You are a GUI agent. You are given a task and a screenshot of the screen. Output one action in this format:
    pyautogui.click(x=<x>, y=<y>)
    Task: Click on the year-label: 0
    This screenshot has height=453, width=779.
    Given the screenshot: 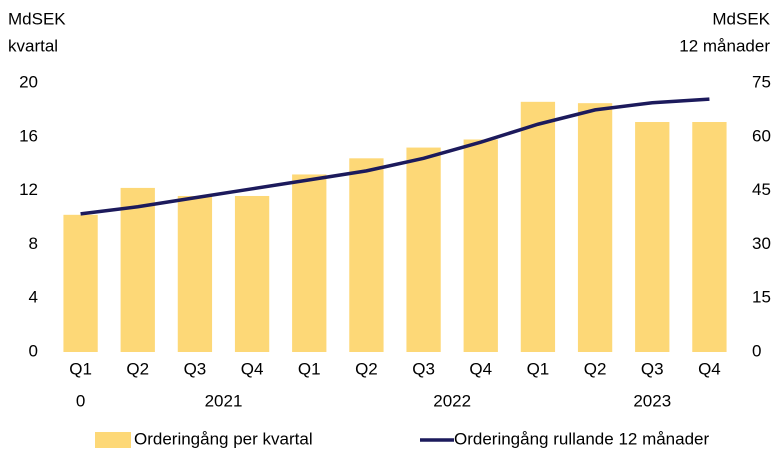 What is the action you would take?
    pyautogui.click(x=80, y=400)
    